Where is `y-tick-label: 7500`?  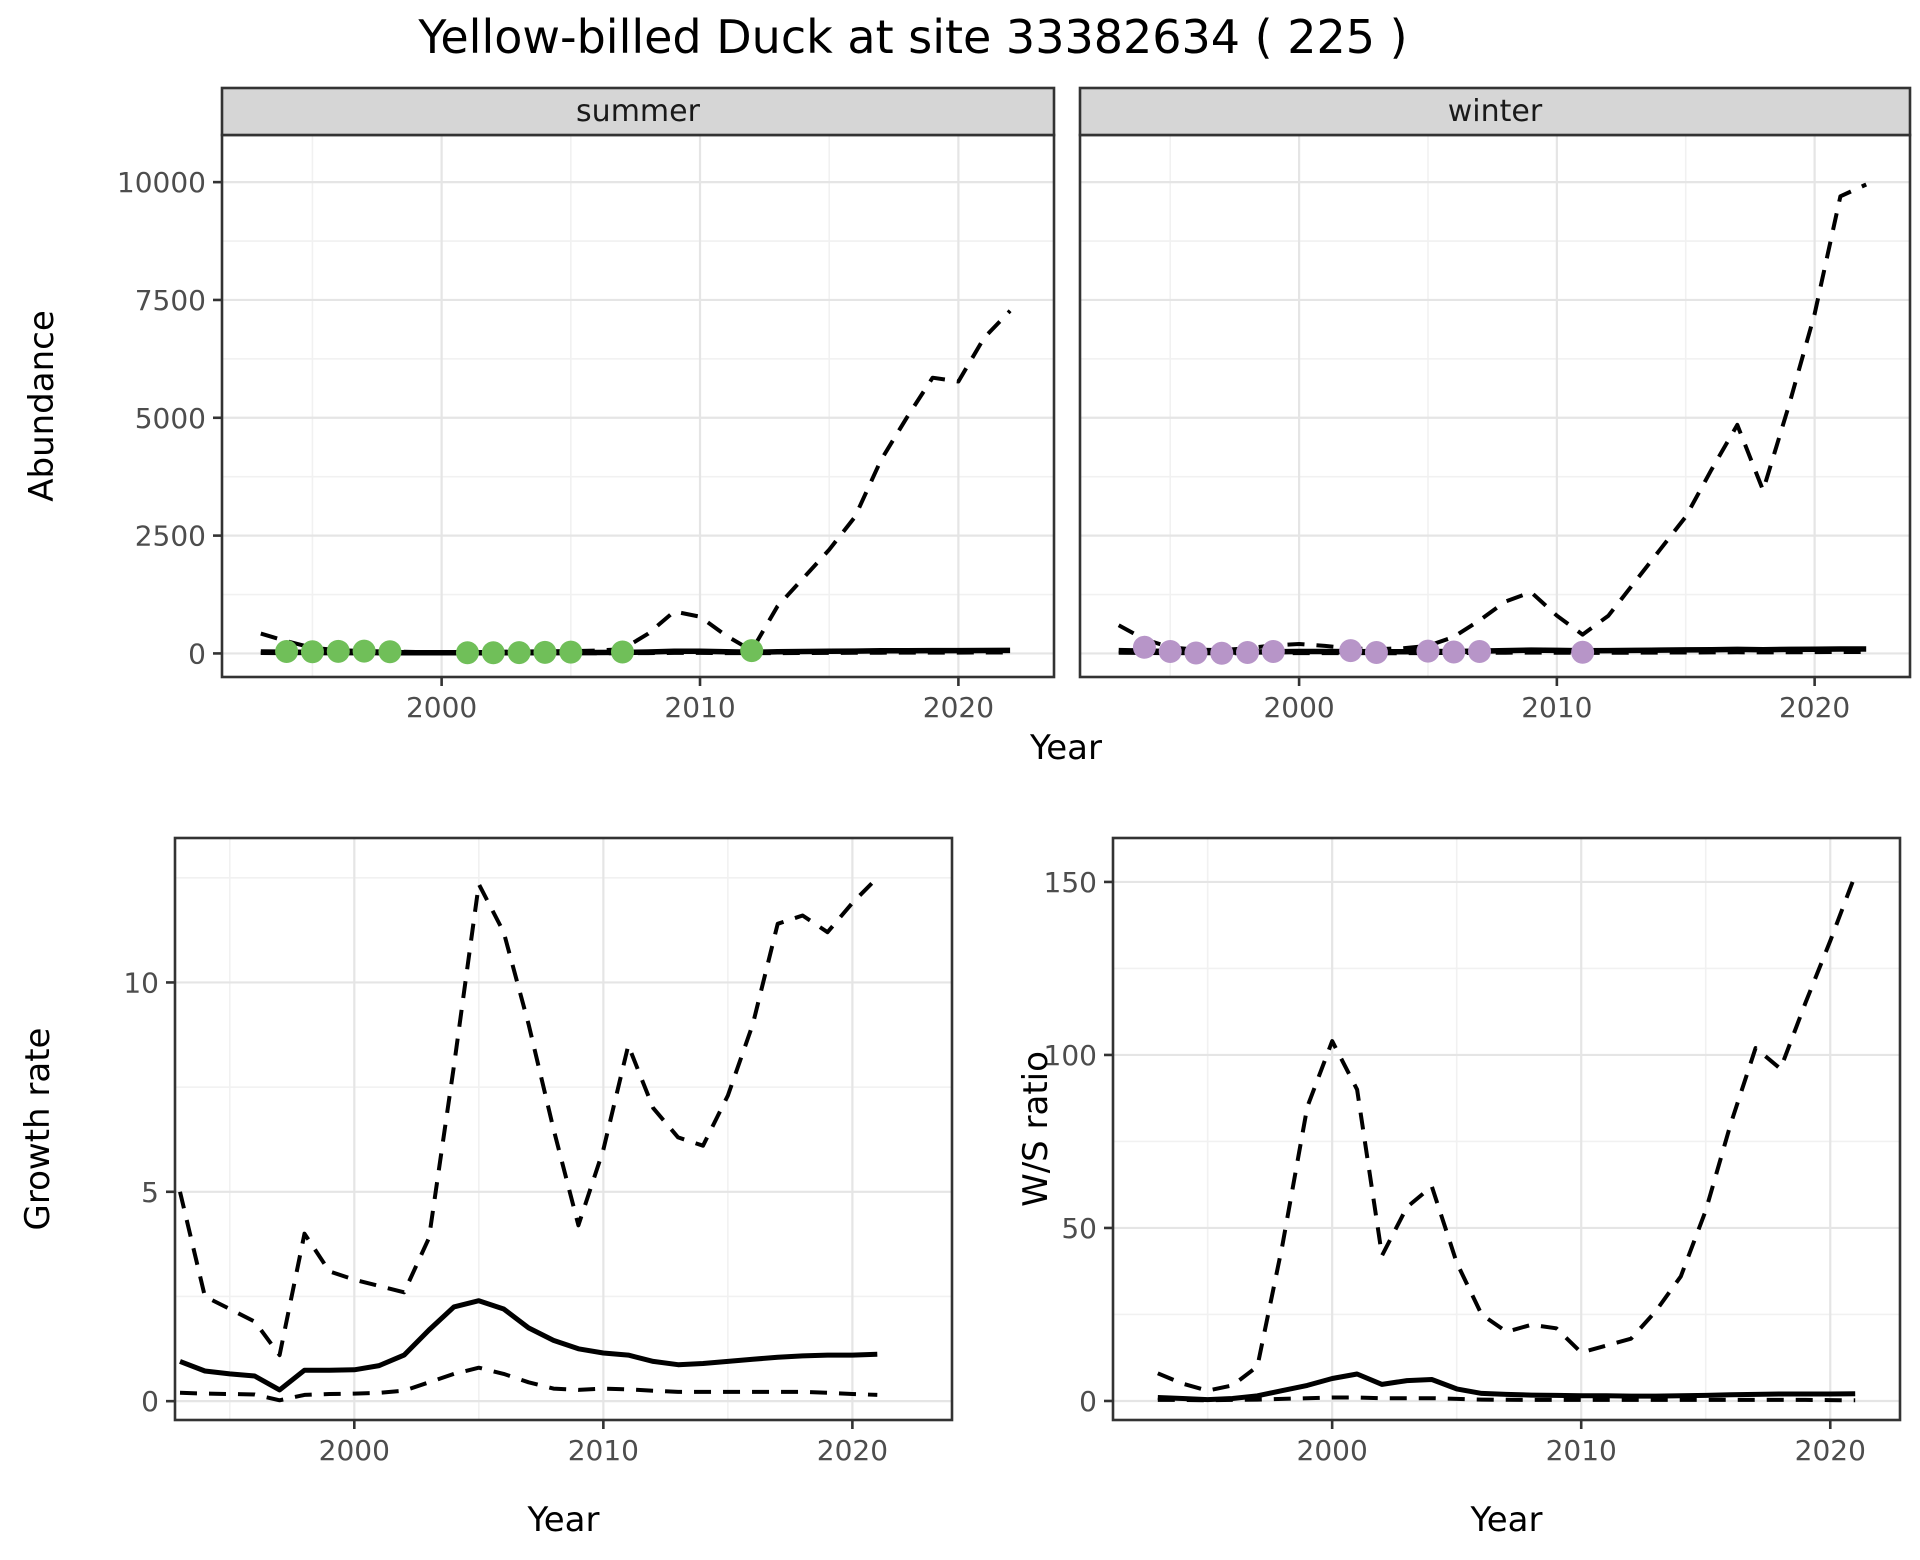
y-tick-label: 7500 is located at coordinates (170, 300).